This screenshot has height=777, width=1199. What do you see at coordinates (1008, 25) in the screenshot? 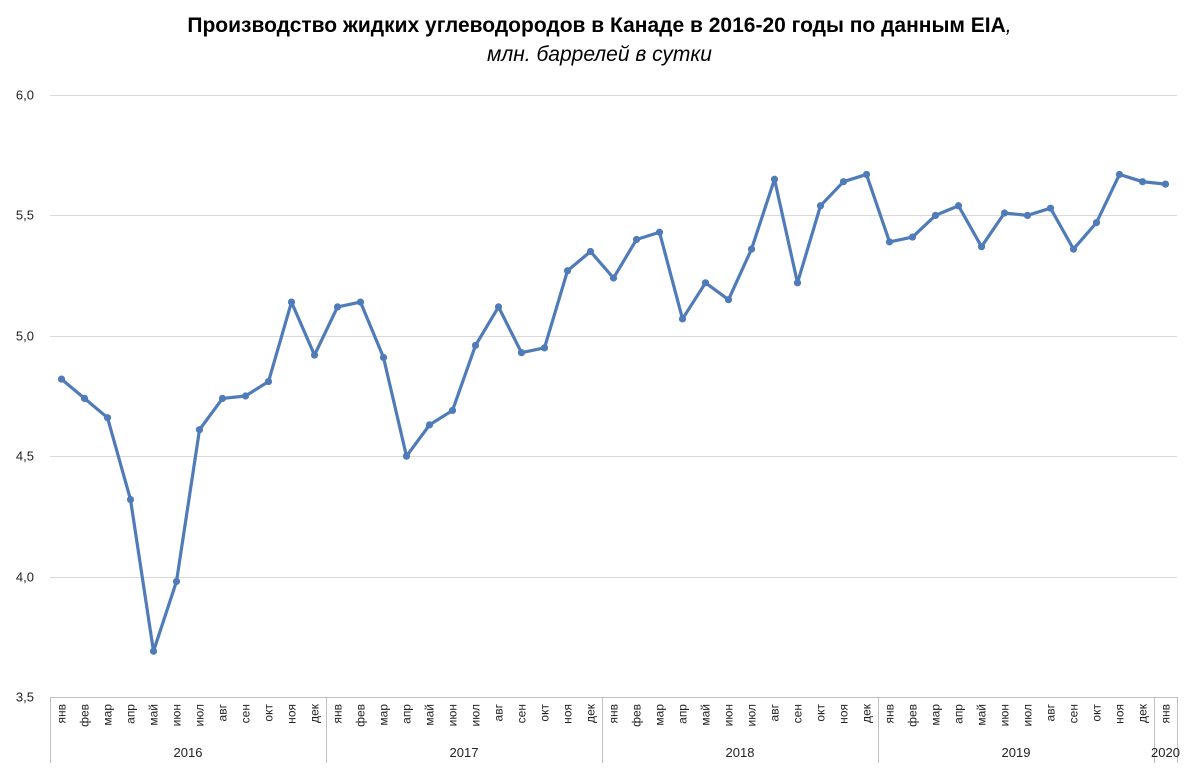
I see `chart-title-suffix: ,` at bounding box center [1008, 25].